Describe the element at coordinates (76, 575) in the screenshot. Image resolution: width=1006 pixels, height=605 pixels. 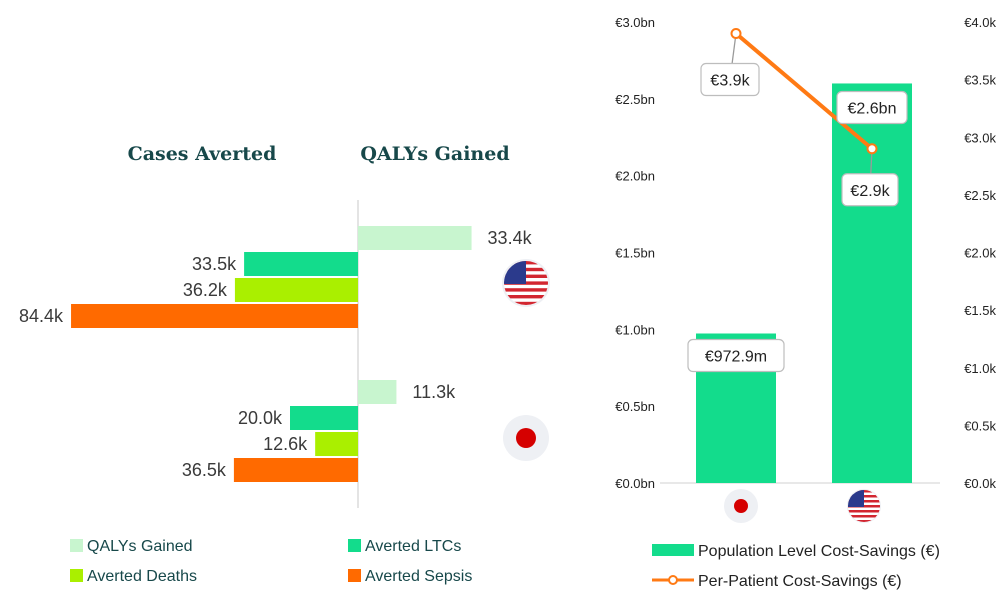
I see `legend-swatch-deaths` at that location.